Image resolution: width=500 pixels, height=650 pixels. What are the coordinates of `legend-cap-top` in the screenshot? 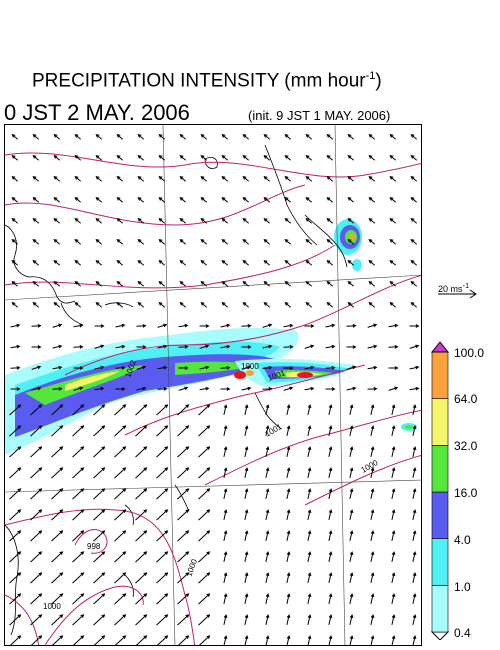 It's located at (440, 347).